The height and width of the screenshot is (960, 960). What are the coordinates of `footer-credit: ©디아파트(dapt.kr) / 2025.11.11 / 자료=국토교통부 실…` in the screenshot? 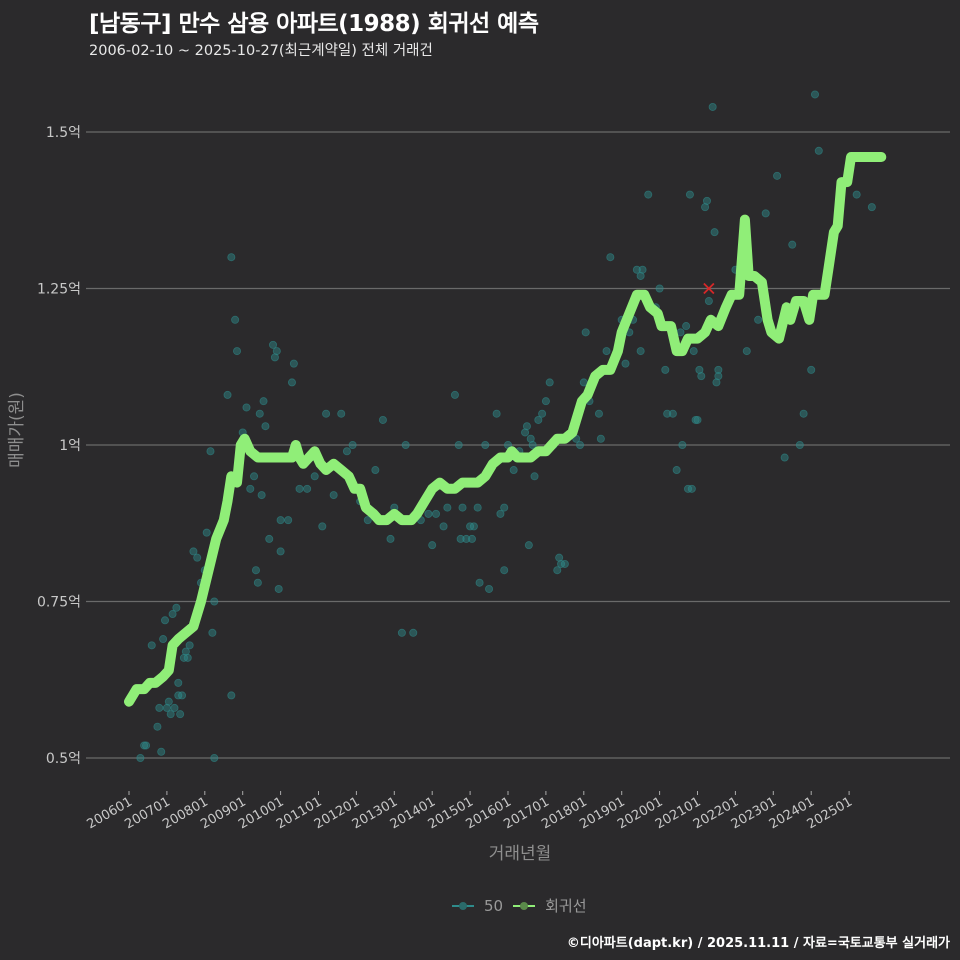 It's located at (758, 943).